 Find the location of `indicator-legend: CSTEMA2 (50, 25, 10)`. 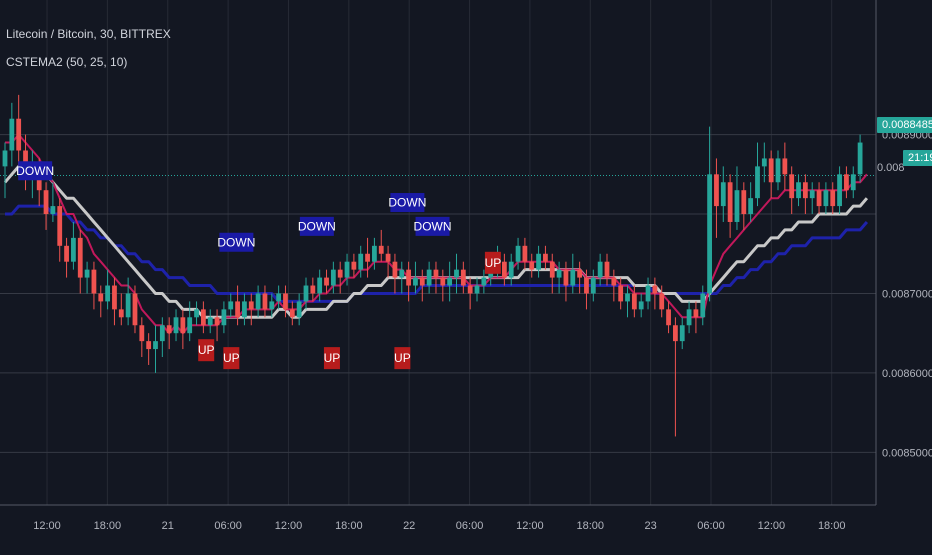

indicator-legend: CSTEMA2 (50, 25, 10) is located at coordinates (67, 62).